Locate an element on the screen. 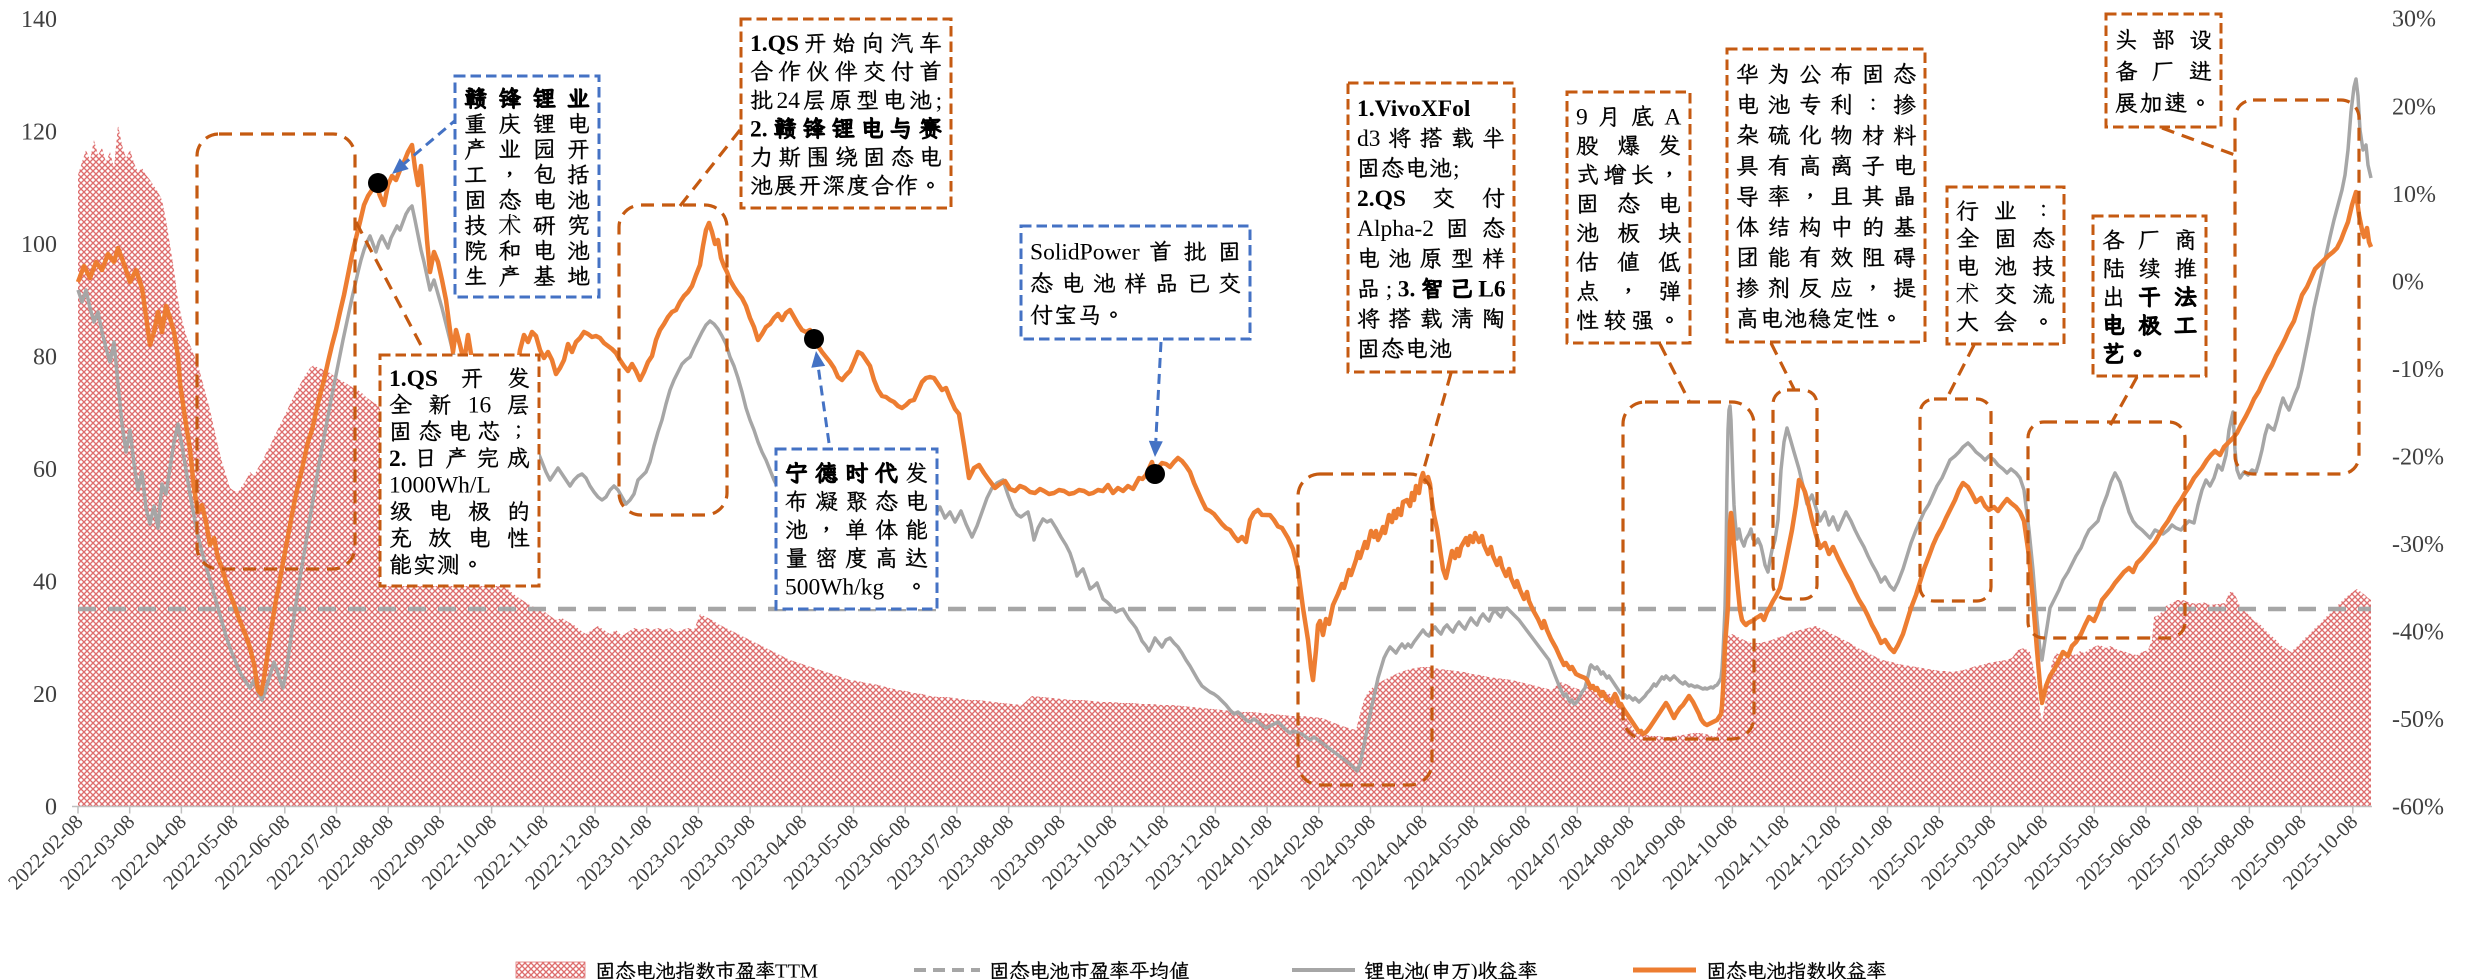 The image size is (2465, 979). svg-text: SolidPower is located at coordinates (1085, 253).